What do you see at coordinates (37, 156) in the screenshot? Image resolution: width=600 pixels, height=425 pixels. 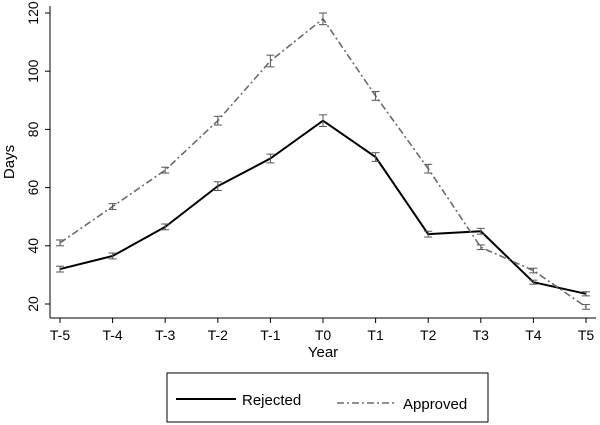 I see `y-axis: 20 40 60 80 100 120` at bounding box center [37, 156].